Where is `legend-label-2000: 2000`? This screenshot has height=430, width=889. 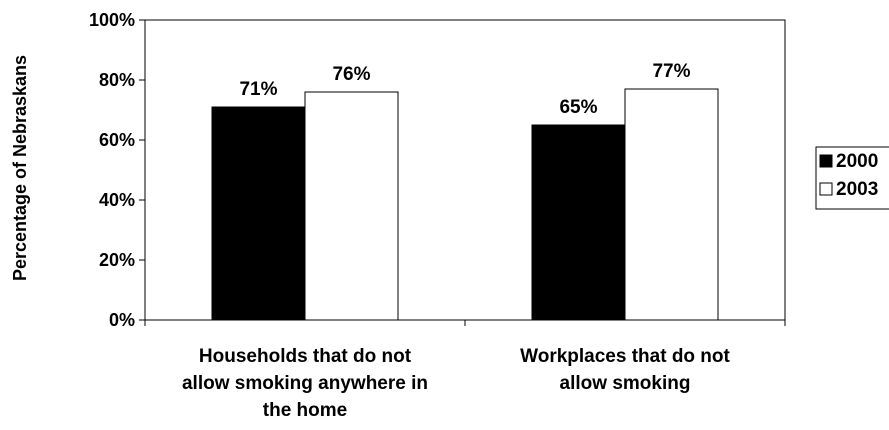
legend-label-2000: 2000 is located at coordinates (857, 161).